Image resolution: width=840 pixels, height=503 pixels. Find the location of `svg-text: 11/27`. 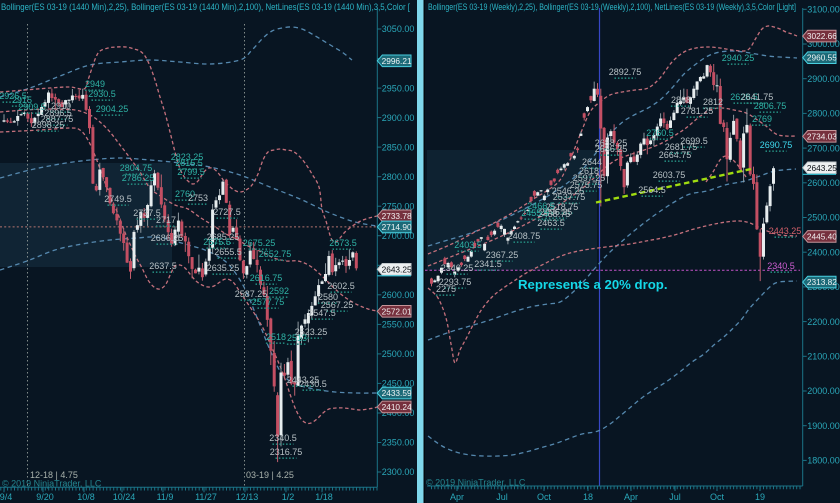

svg-text: 11/27 is located at coordinates (206, 497).